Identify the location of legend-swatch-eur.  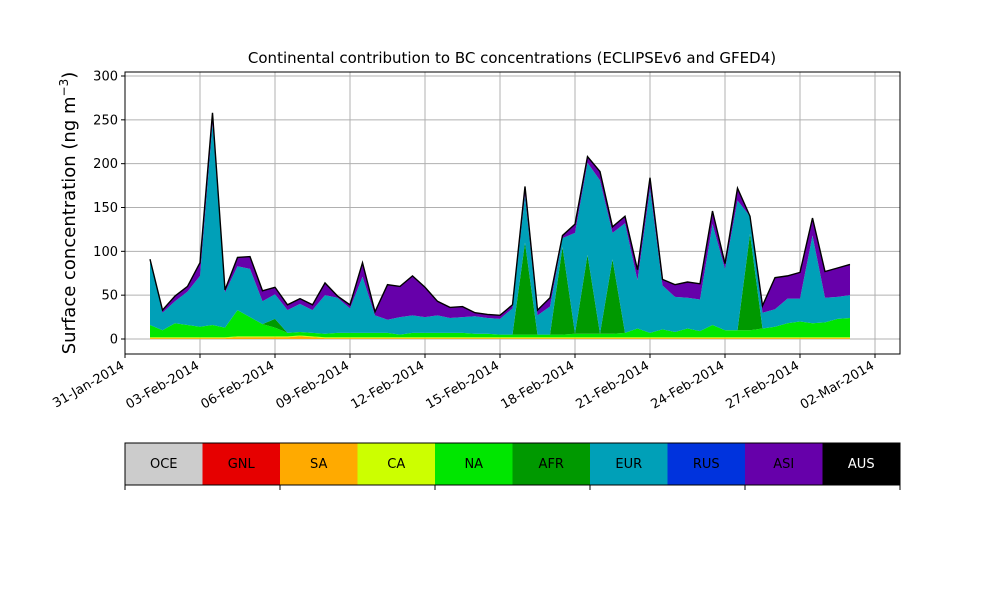
(629, 464).